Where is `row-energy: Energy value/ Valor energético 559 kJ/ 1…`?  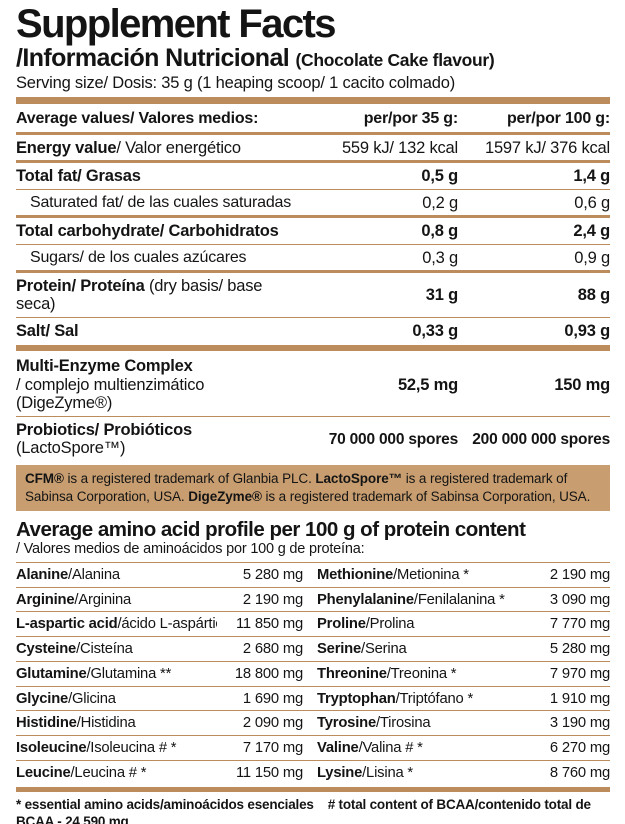 row-energy: Energy value/ Valor energético 559 kJ/ 1… is located at coordinates (313, 149).